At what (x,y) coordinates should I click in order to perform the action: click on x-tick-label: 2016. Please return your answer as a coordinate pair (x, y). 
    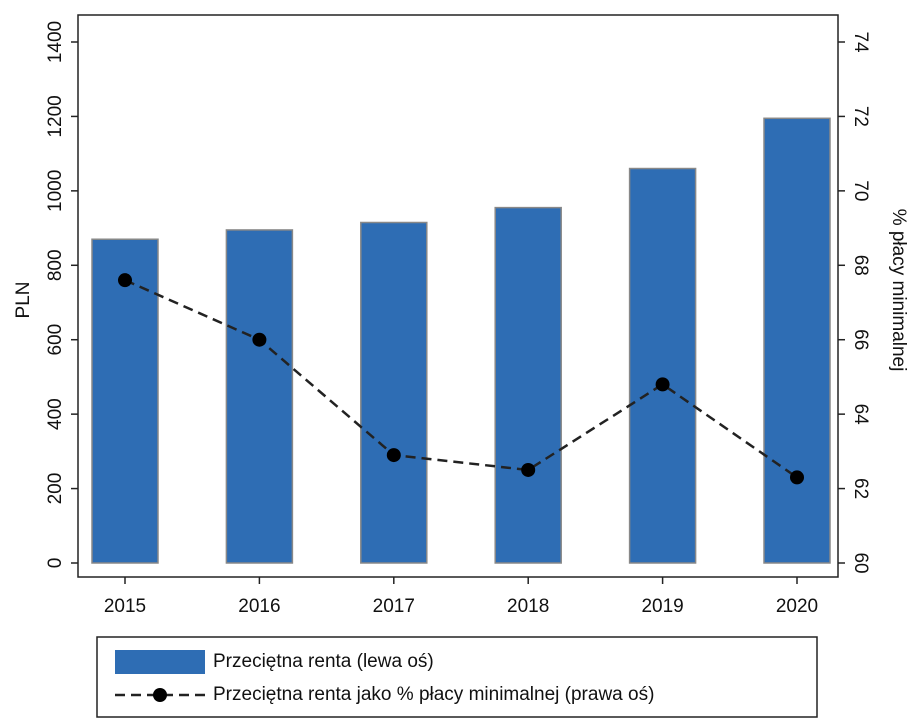
    Looking at the image, I should click on (259, 606).